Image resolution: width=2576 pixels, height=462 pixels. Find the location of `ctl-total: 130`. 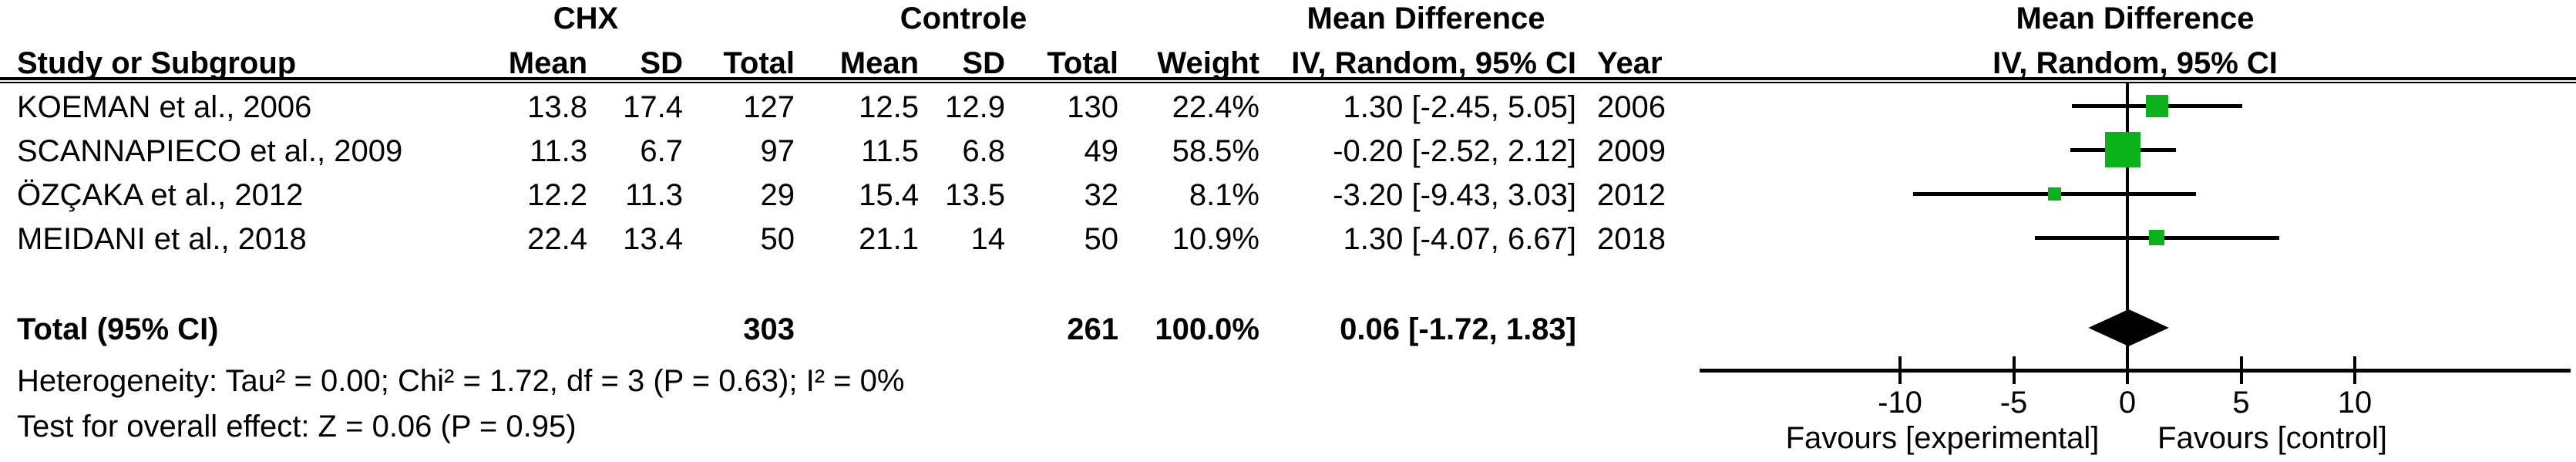

ctl-total: 130 is located at coordinates (1092, 107).